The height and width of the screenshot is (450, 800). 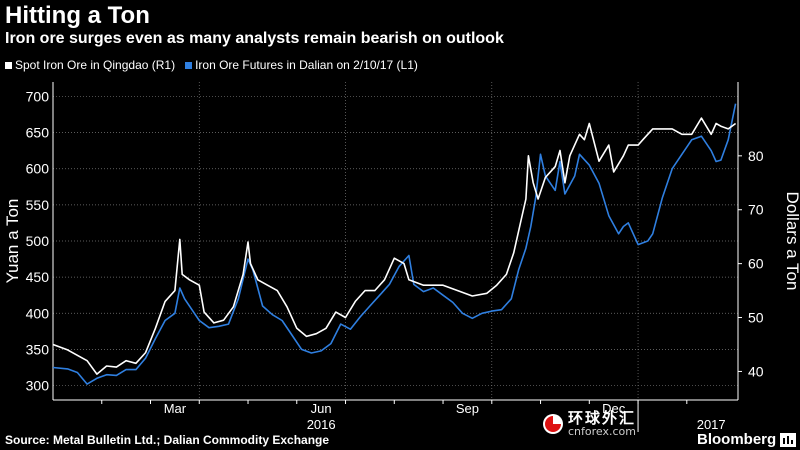 I want to click on watermark-logo-icon, so click(x=553, y=424).